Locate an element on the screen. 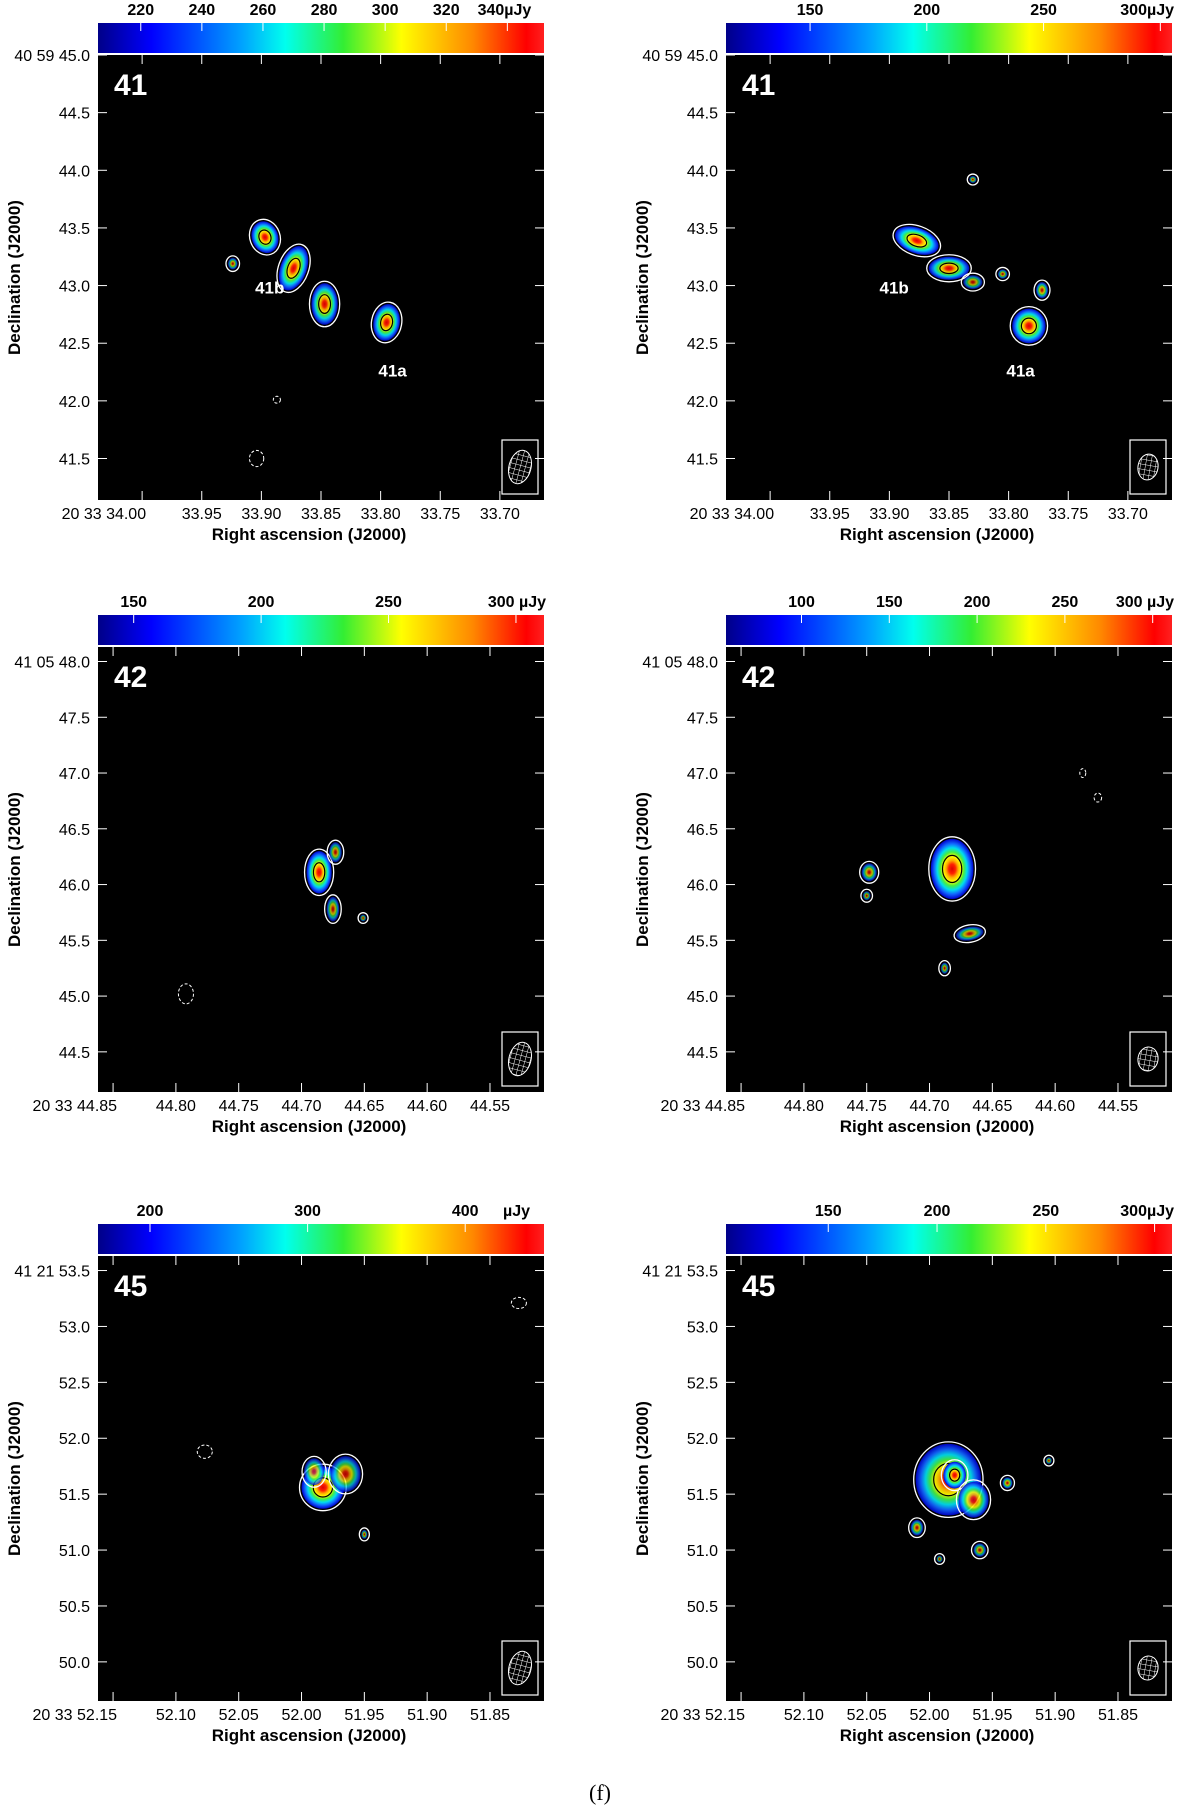 This screenshot has width=1200, height=1817. figure-caption: (f) is located at coordinates (600, 1792).